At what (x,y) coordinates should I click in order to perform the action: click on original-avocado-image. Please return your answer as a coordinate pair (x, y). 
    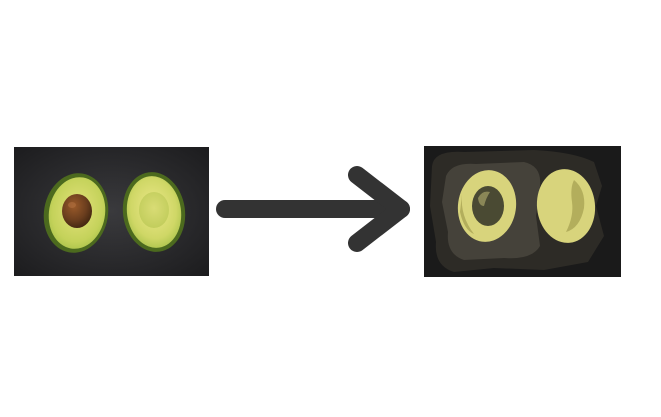
    Looking at the image, I should click on (111, 211).